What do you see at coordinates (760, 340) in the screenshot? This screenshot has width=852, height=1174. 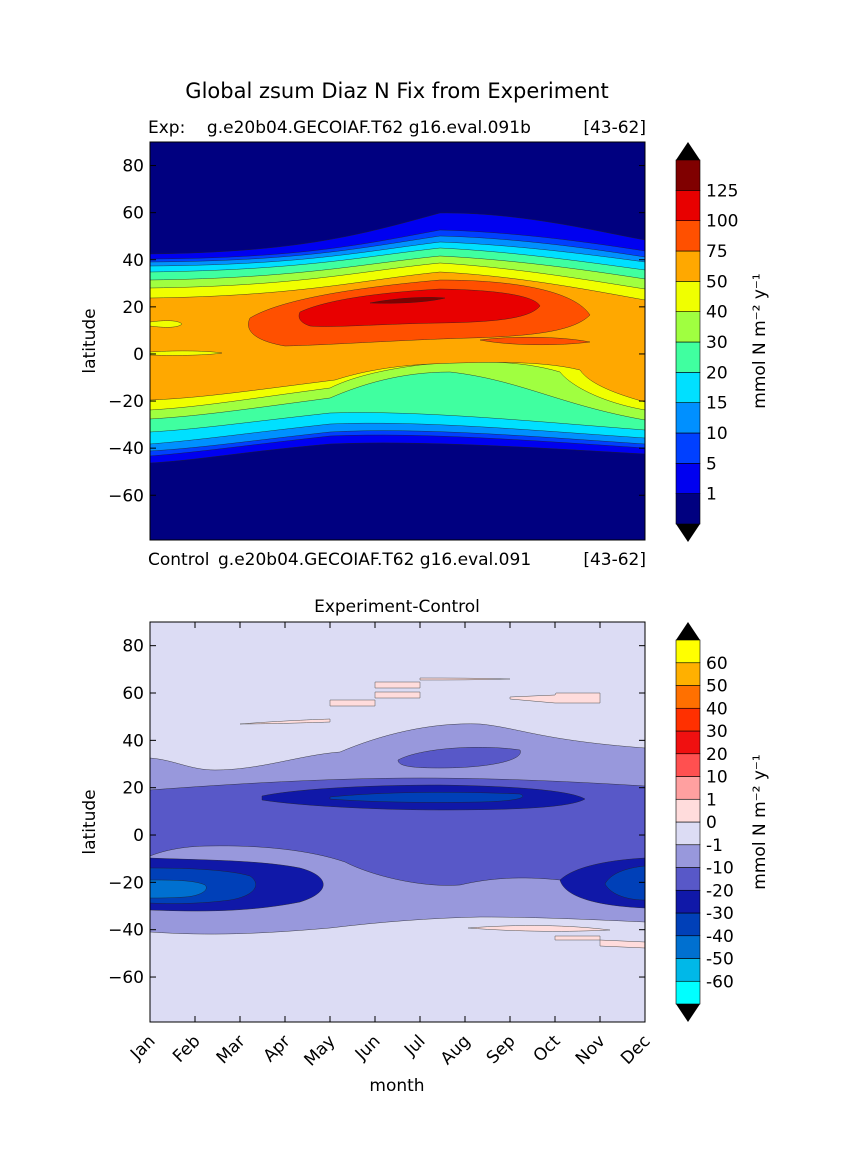 I see `panel1-colorbar-label: mmol N m⁻² y⁻¹` at bounding box center [760, 340].